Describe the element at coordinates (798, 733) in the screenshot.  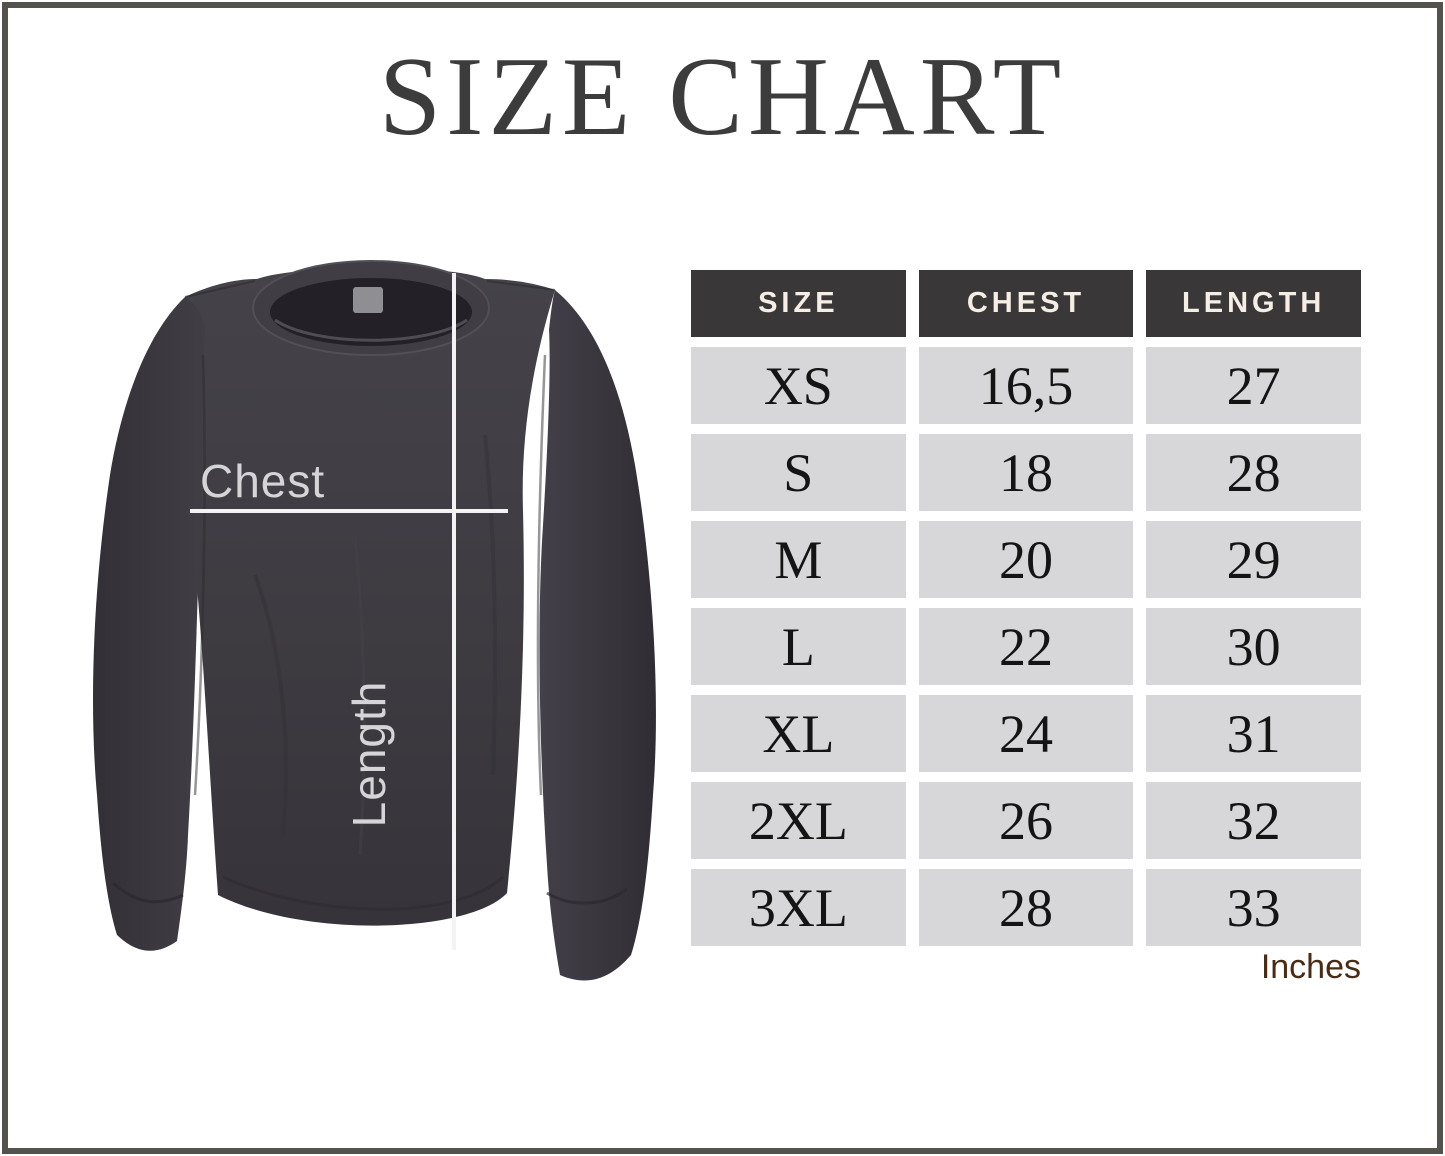
I see `size-cell: XL` at that location.